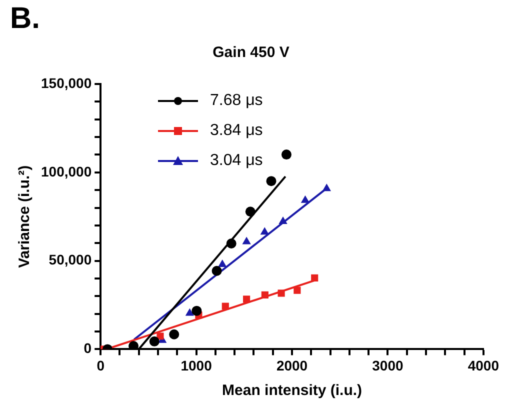 The image size is (510, 412). What do you see at coordinates (236, 161) in the screenshot?
I see `legend-label: 3.04 μs` at bounding box center [236, 161].